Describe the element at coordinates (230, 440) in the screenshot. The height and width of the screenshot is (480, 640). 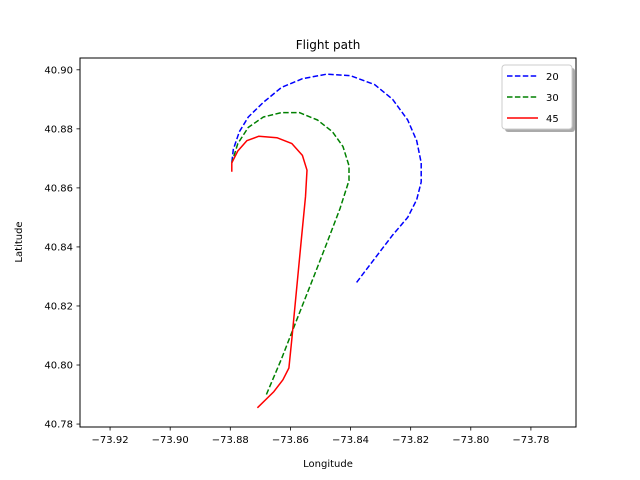
I see `x-tick-label: −73.88` at that location.